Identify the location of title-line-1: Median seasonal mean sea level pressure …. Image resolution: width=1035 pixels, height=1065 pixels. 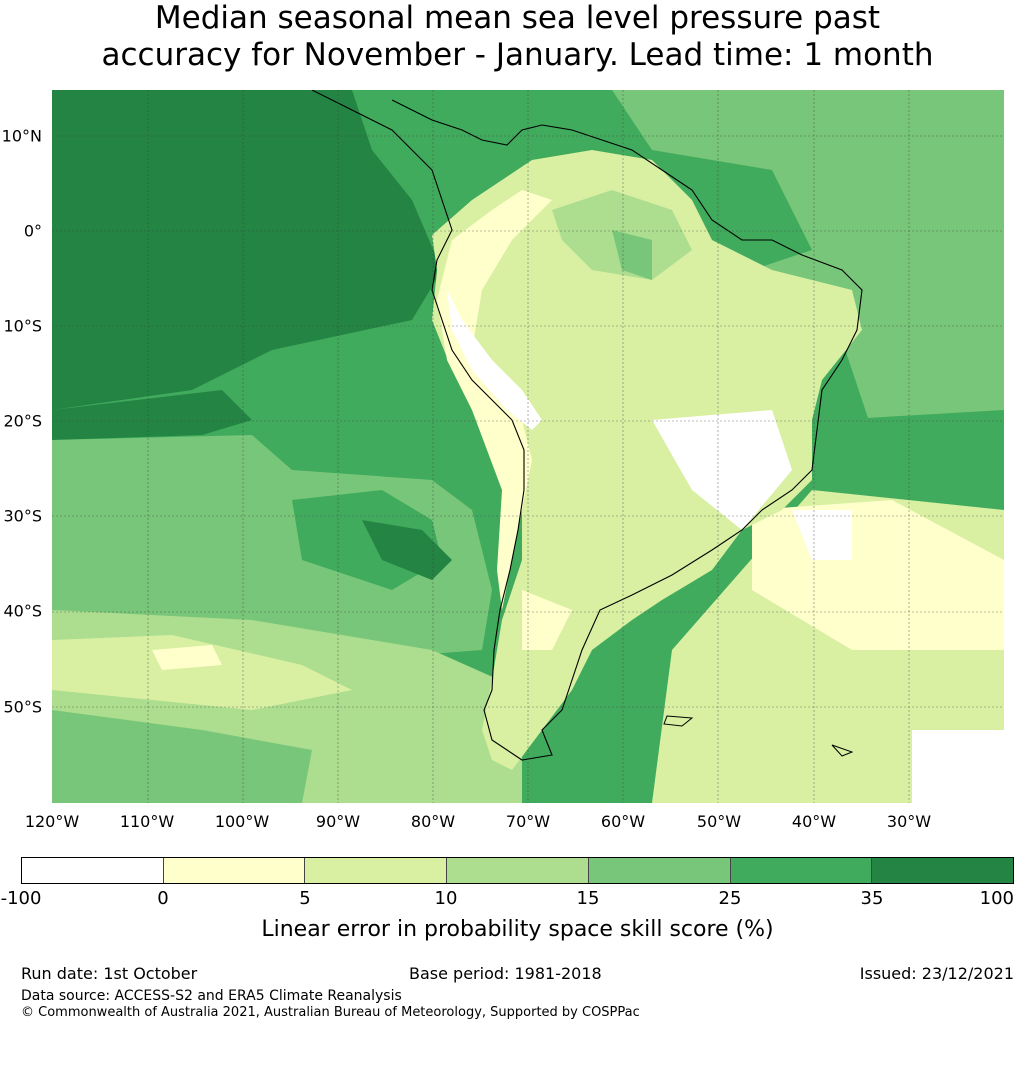
(517, 18).